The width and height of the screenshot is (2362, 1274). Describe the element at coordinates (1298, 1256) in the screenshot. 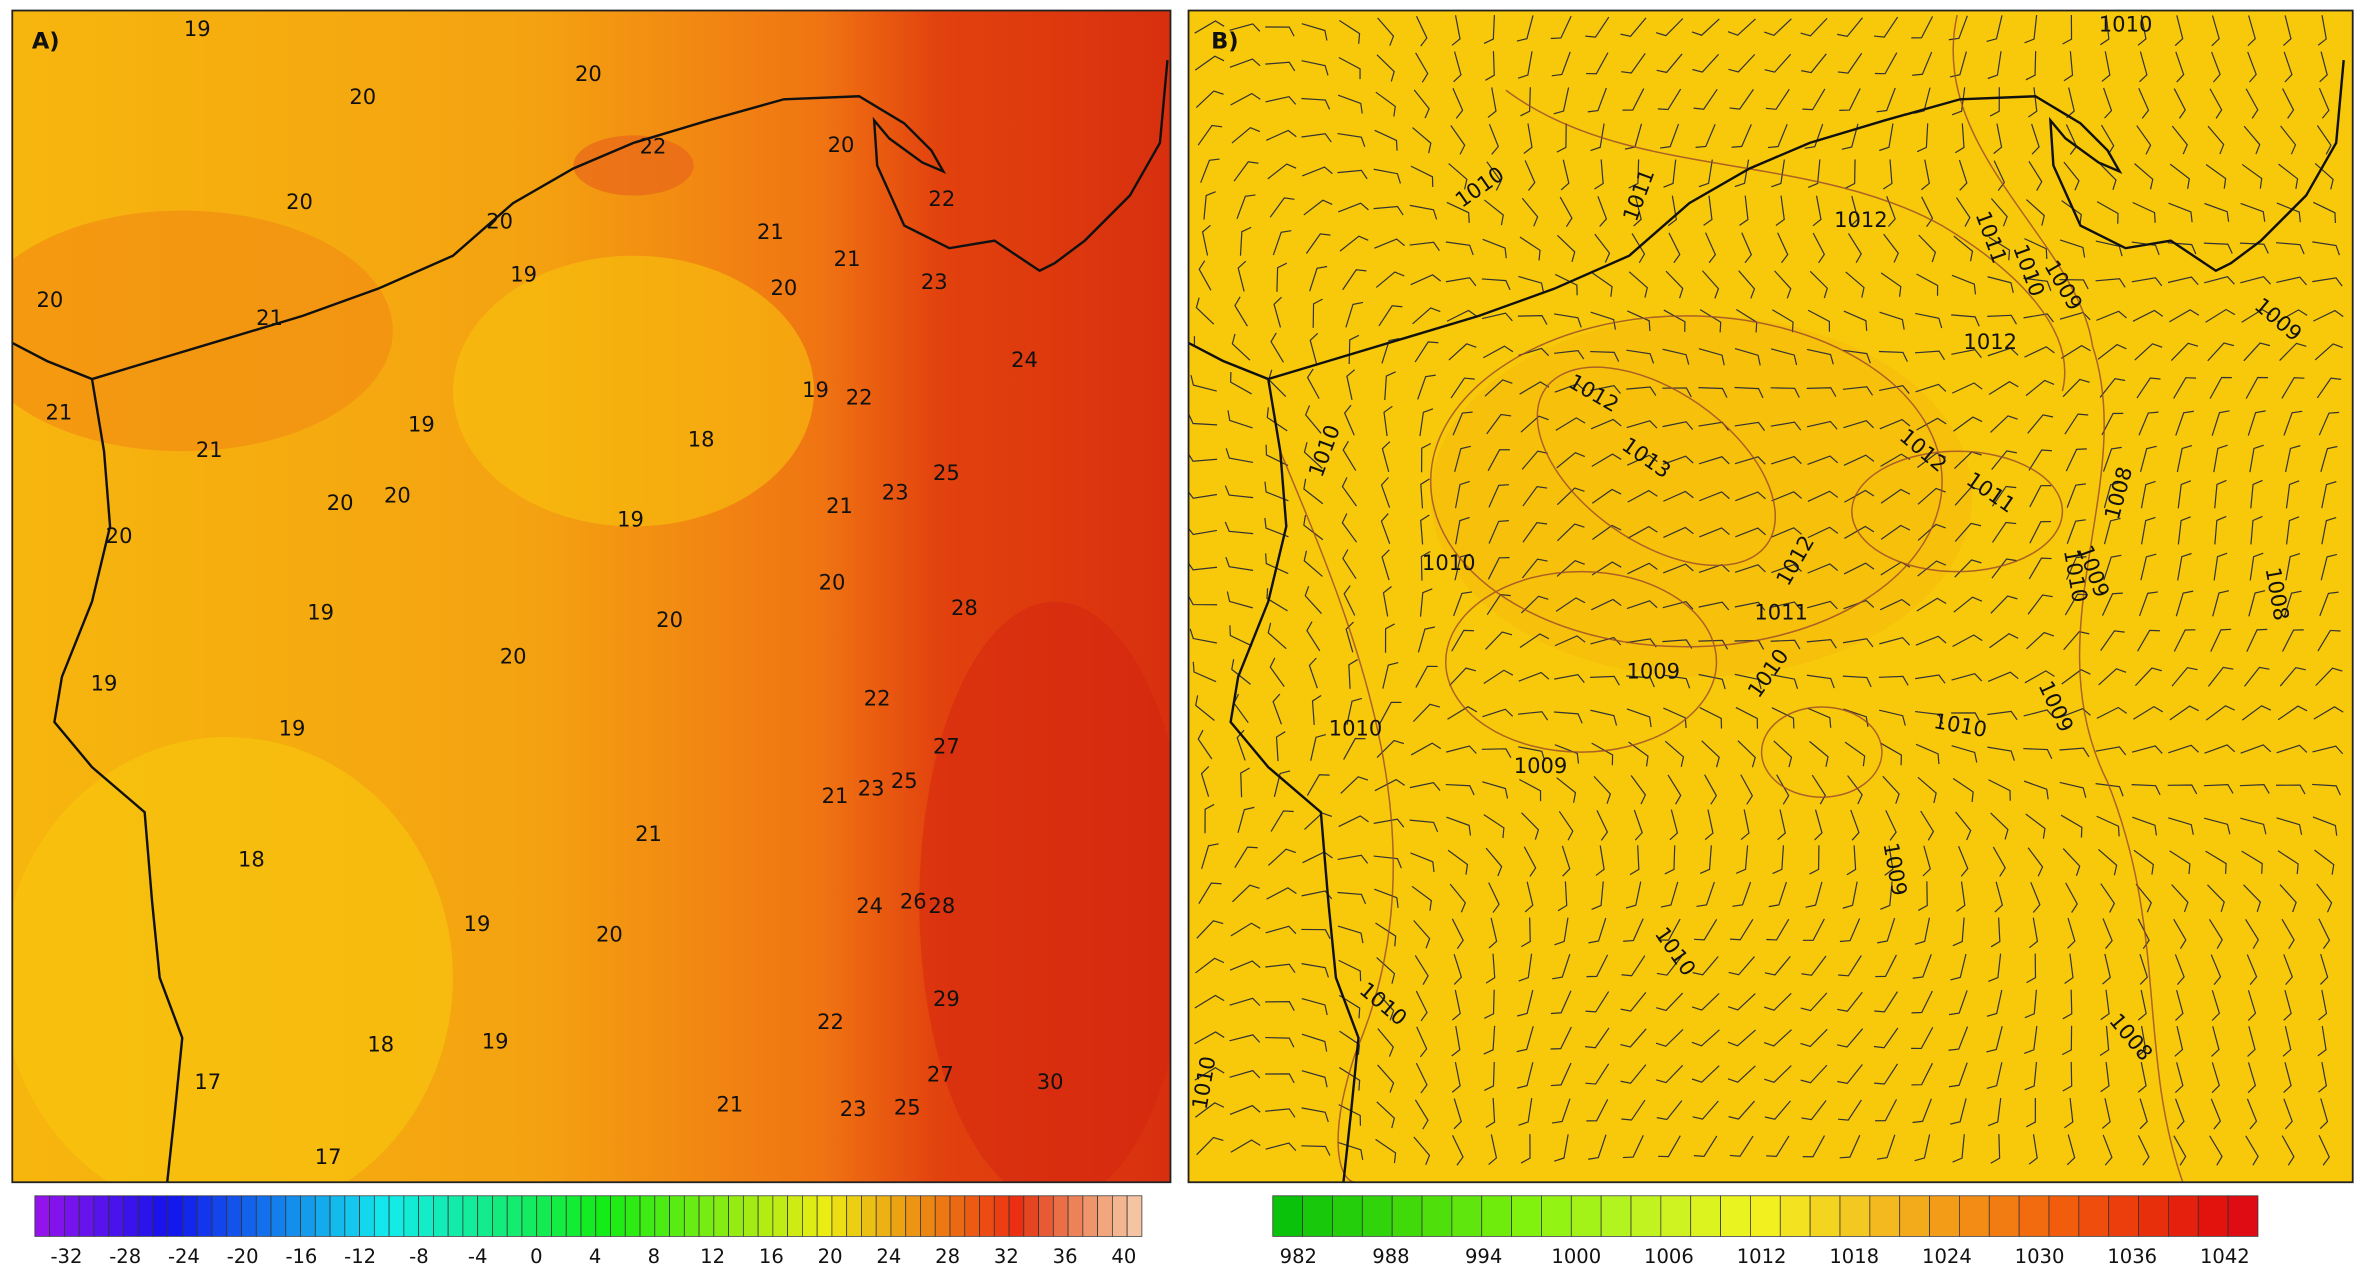

I see `colorbar-tick-label: 982` at that location.